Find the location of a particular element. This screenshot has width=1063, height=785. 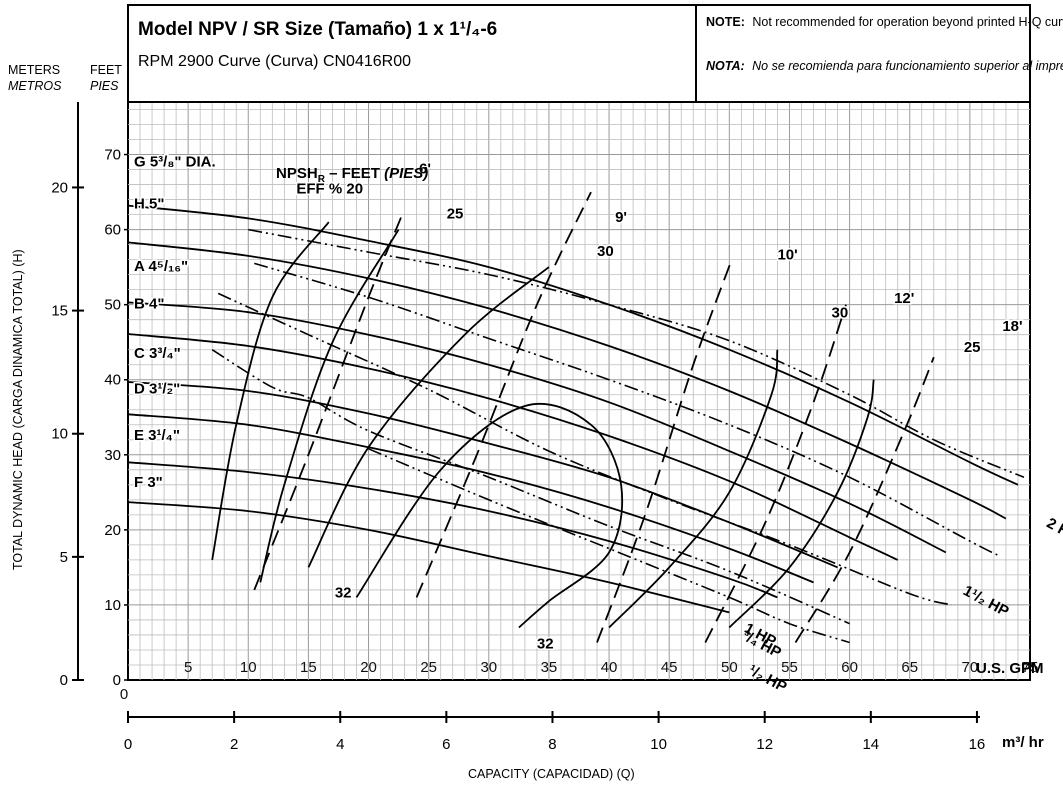

gpm-tick-label: 55 is located at coordinates (789, 667).